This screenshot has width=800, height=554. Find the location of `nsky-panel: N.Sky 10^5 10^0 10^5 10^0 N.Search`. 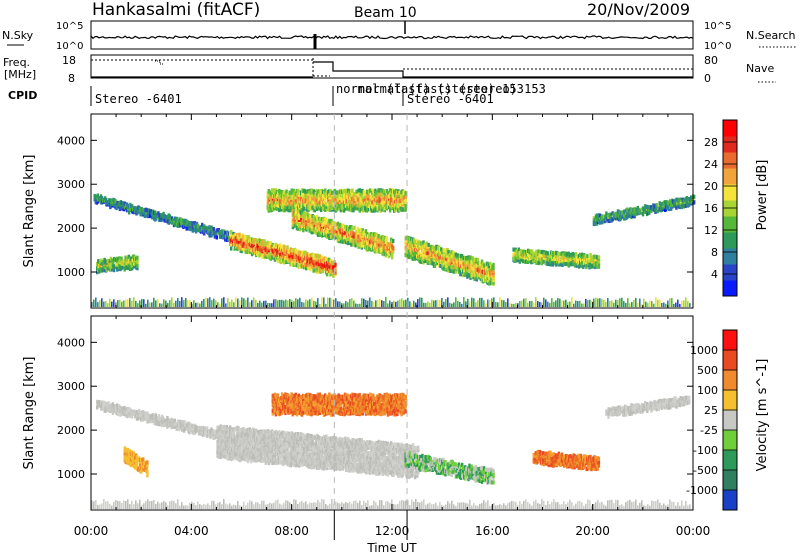

nsky-panel: N.Sky 10^5 10^0 10^5 10^0 N.Search is located at coordinates (399, 36).